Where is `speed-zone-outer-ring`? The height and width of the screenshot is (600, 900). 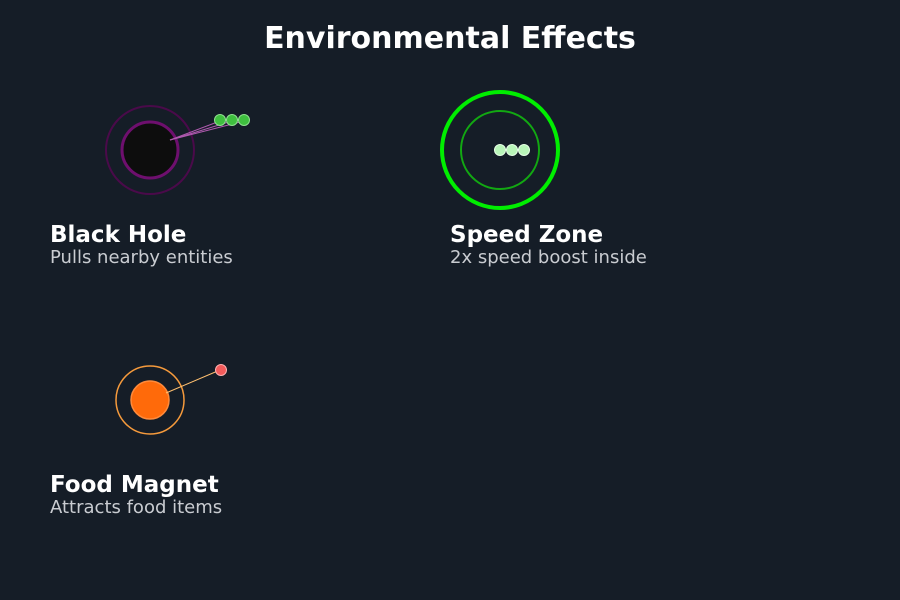 speed-zone-outer-ring is located at coordinates (500, 150).